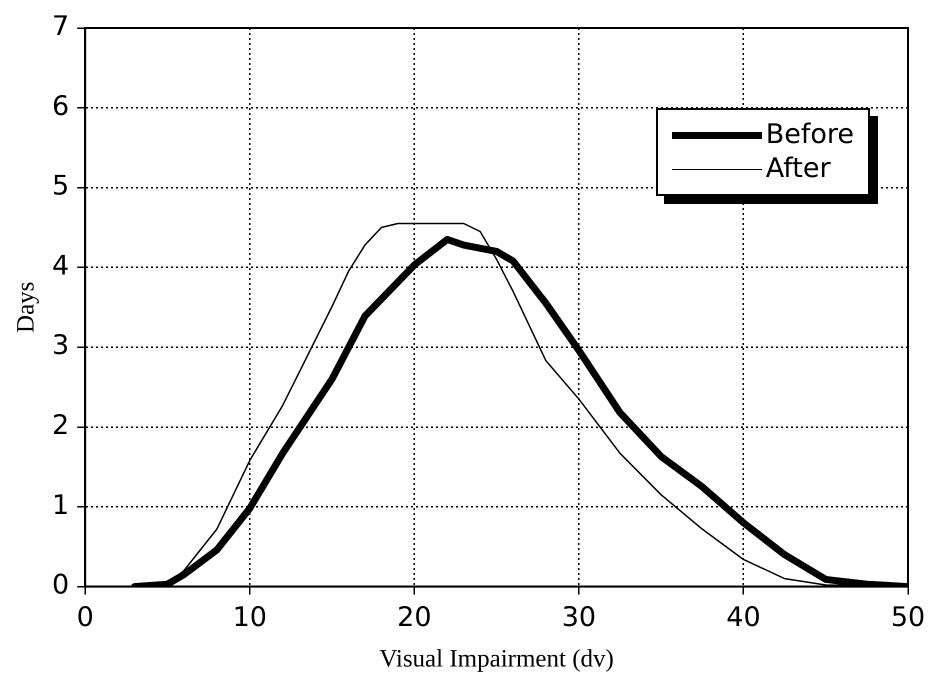  What do you see at coordinates (61, 346) in the screenshot?
I see `y-tick-label: 3` at bounding box center [61, 346].